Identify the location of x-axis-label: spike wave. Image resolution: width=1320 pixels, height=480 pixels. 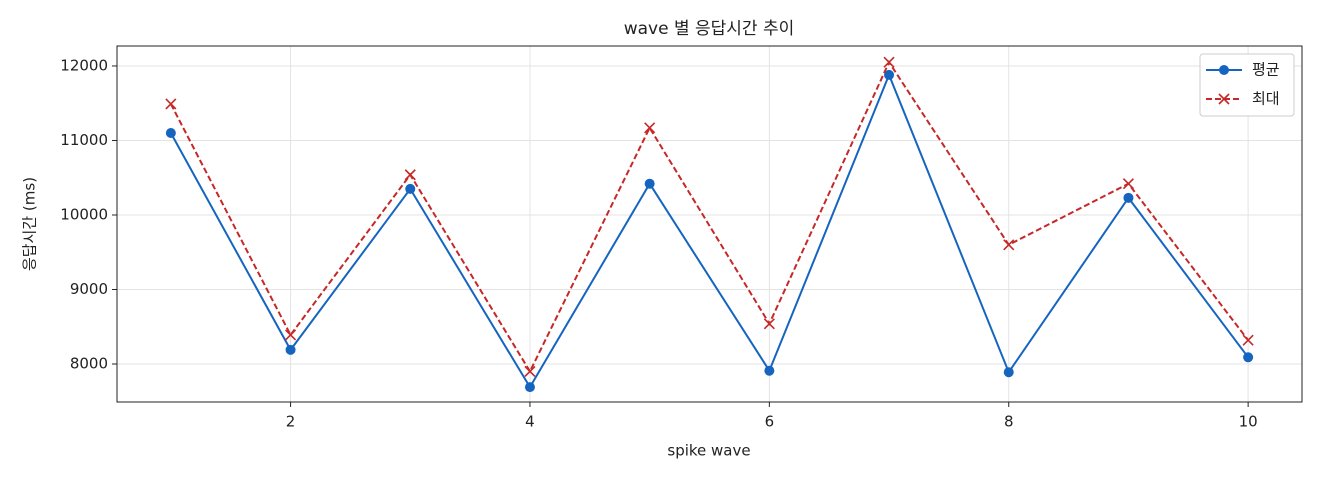
(708, 451).